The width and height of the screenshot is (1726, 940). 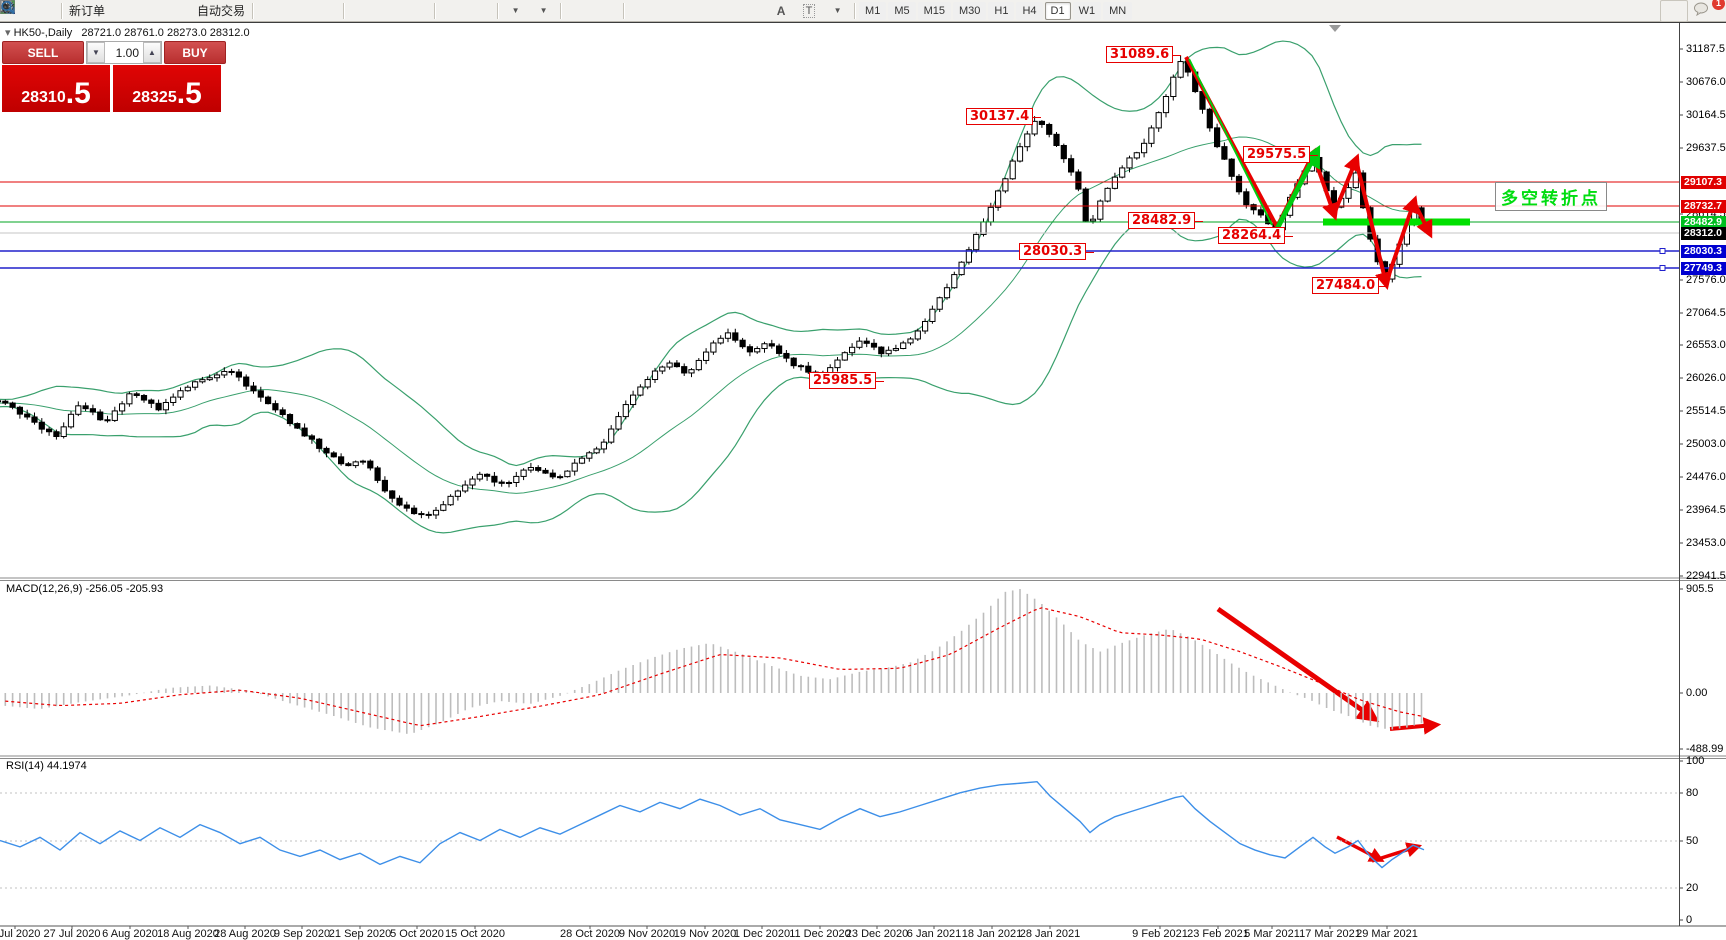 I want to click on zoom-in-icon, so click(x=188, y=11).